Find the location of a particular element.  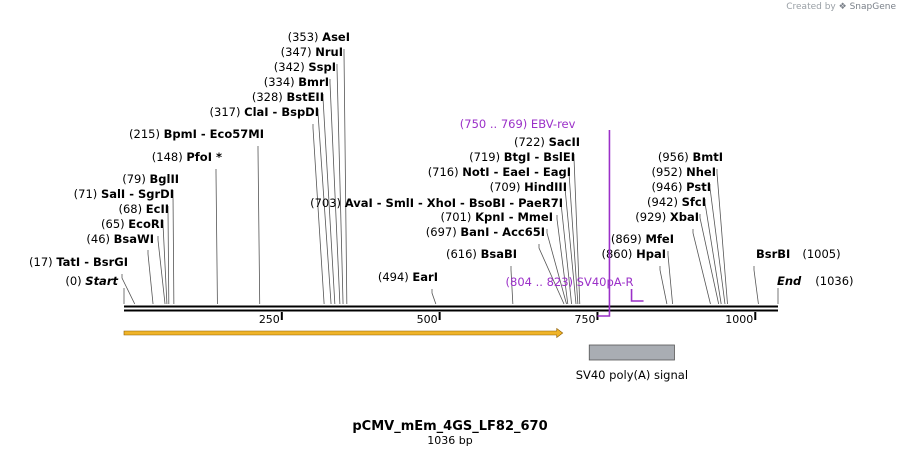

ruler-tick-label: 250 is located at coordinates (269, 319).